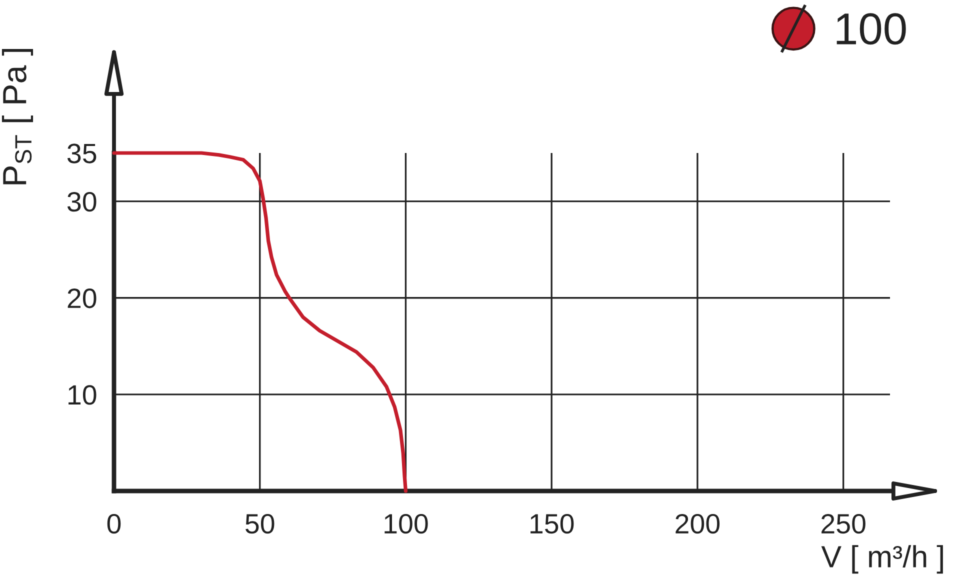 The height and width of the screenshot is (579, 953). What do you see at coordinates (82, 298) in the screenshot?
I see `y-tick-label: 20` at bounding box center [82, 298].